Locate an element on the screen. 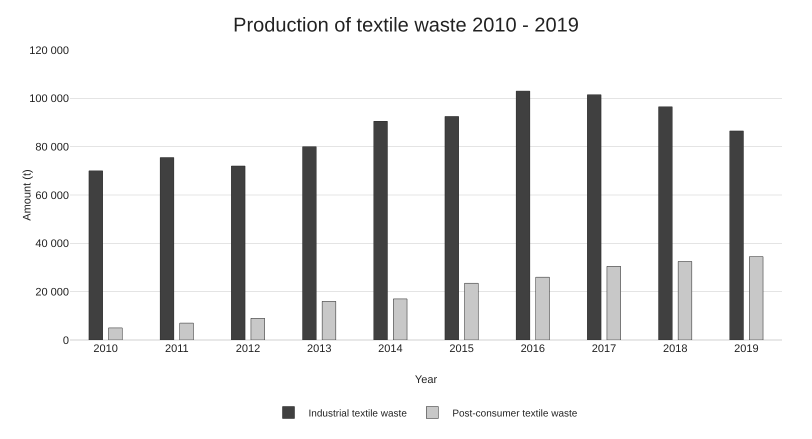 The height and width of the screenshot is (439, 812). x-tick-label: 2017 is located at coordinates (604, 349).